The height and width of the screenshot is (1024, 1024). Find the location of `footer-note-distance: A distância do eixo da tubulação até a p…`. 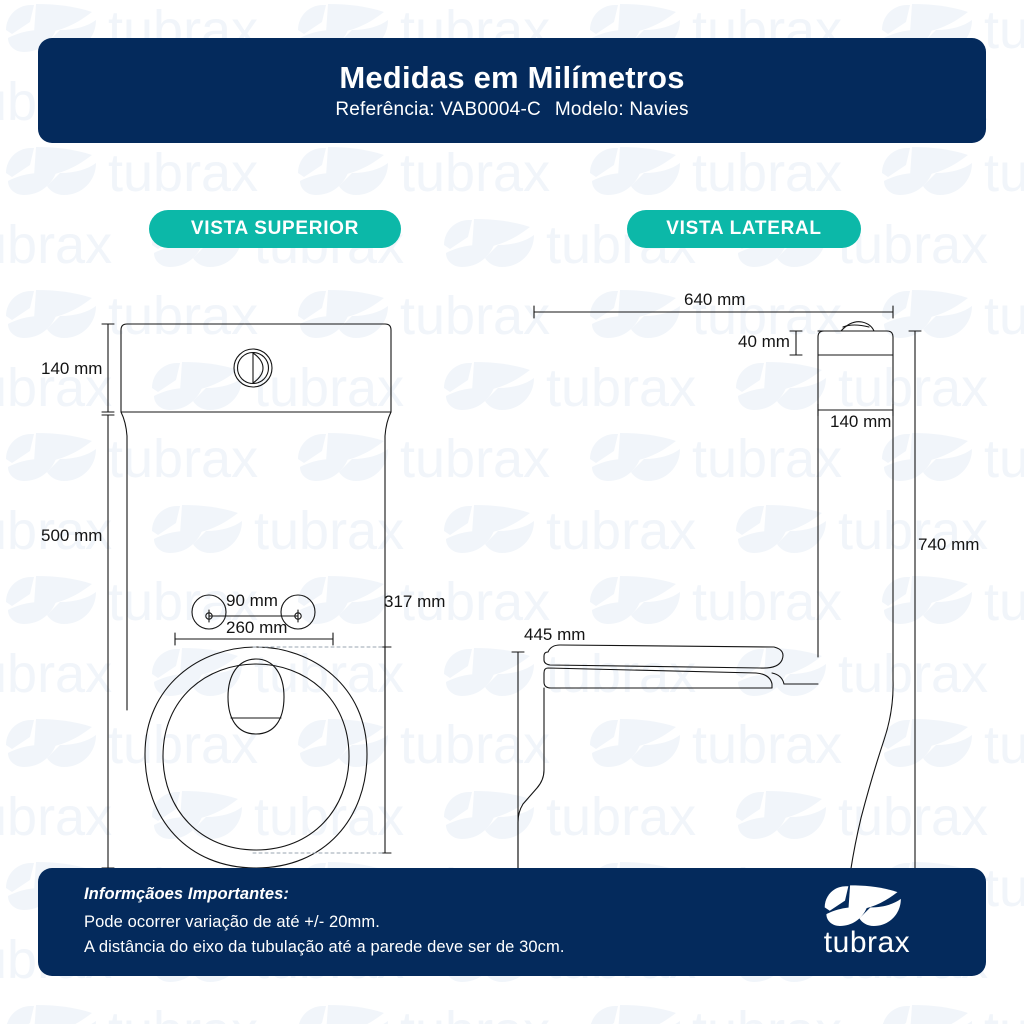

footer-note-distance: A distância do eixo da tubulação até a p… is located at coordinates (324, 947).